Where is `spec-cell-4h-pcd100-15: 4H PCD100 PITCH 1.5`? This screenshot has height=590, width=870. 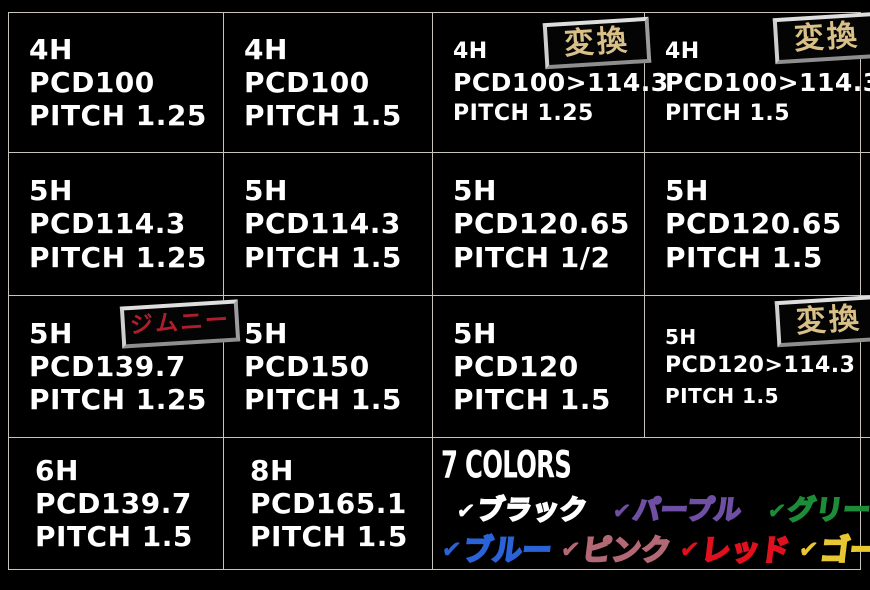
spec-cell-4h-pcd100-15: 4H PCD100 PITCH 1.5 is located at coordinates (328, 83).